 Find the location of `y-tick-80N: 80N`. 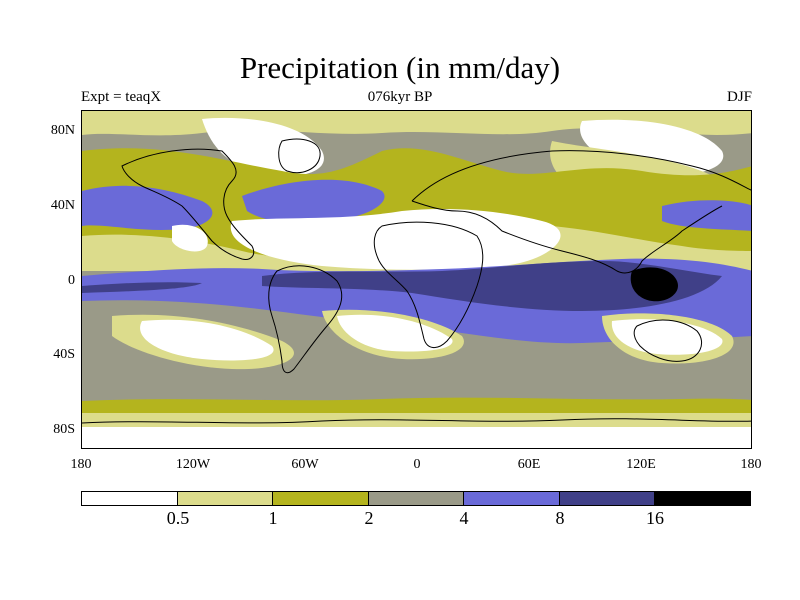

y-tick-80N: 80N is located at coordinates (62, 130).